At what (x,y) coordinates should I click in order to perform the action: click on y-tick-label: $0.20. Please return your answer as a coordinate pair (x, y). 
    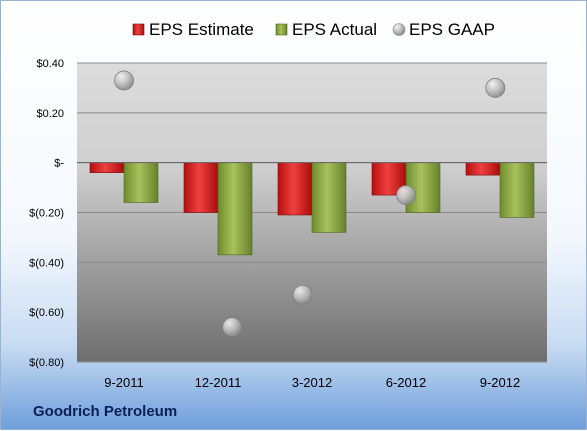
    Looking at the image, I should click on (50, 114).